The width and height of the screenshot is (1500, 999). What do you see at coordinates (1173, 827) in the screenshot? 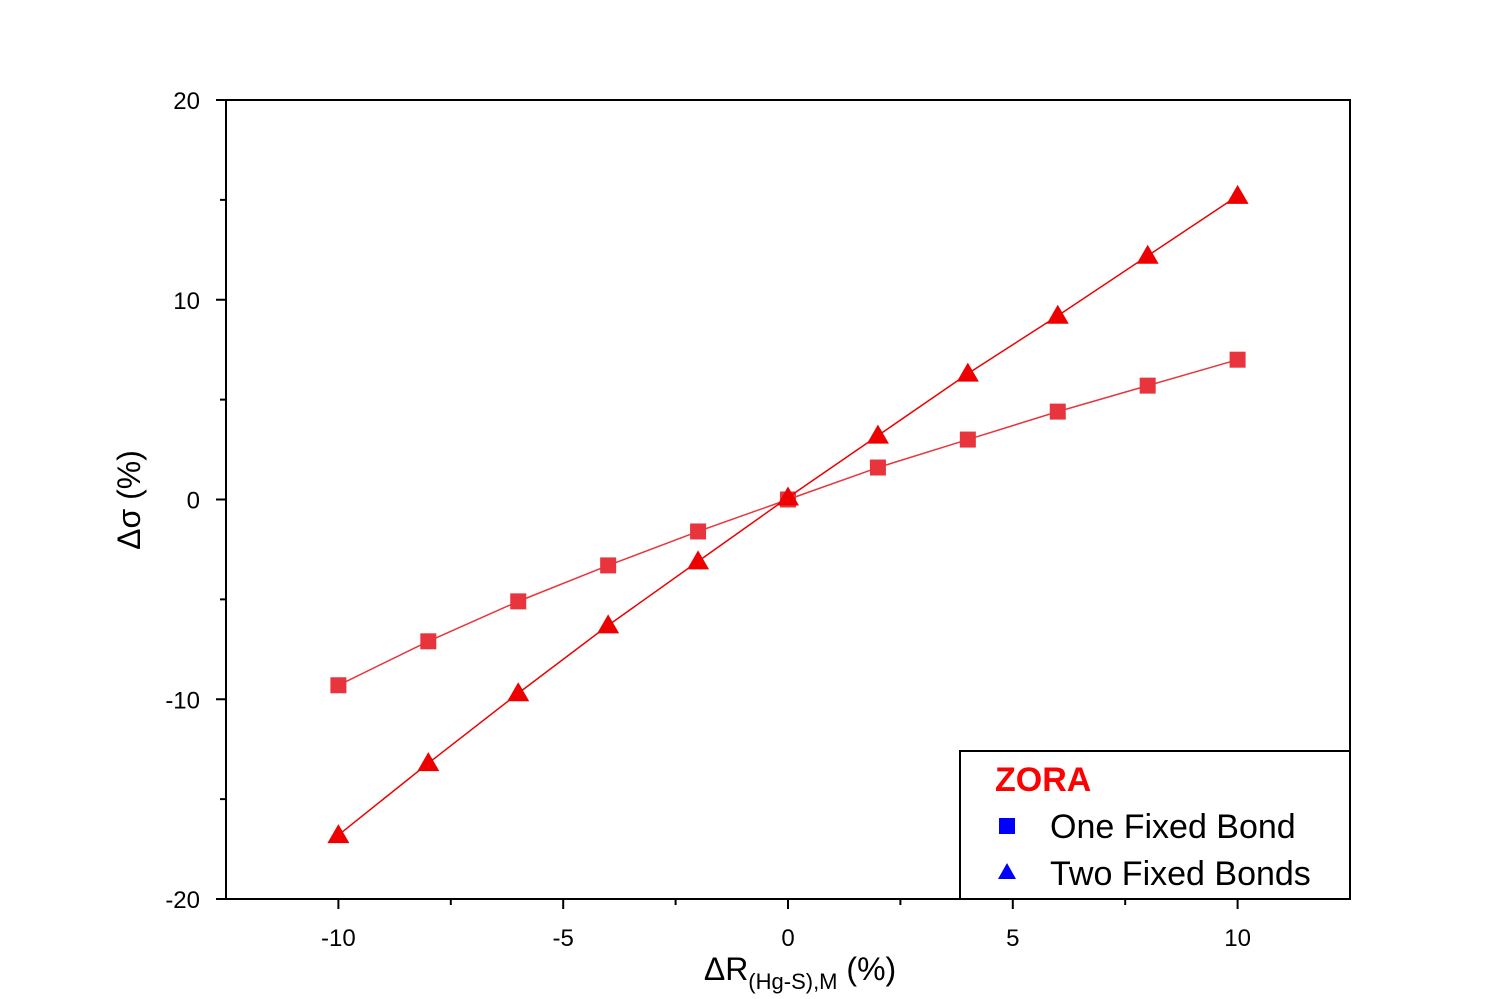
I see `legend-label-one-fixed-bond: One Fixed Bond` at bounding box center [1173, 827].